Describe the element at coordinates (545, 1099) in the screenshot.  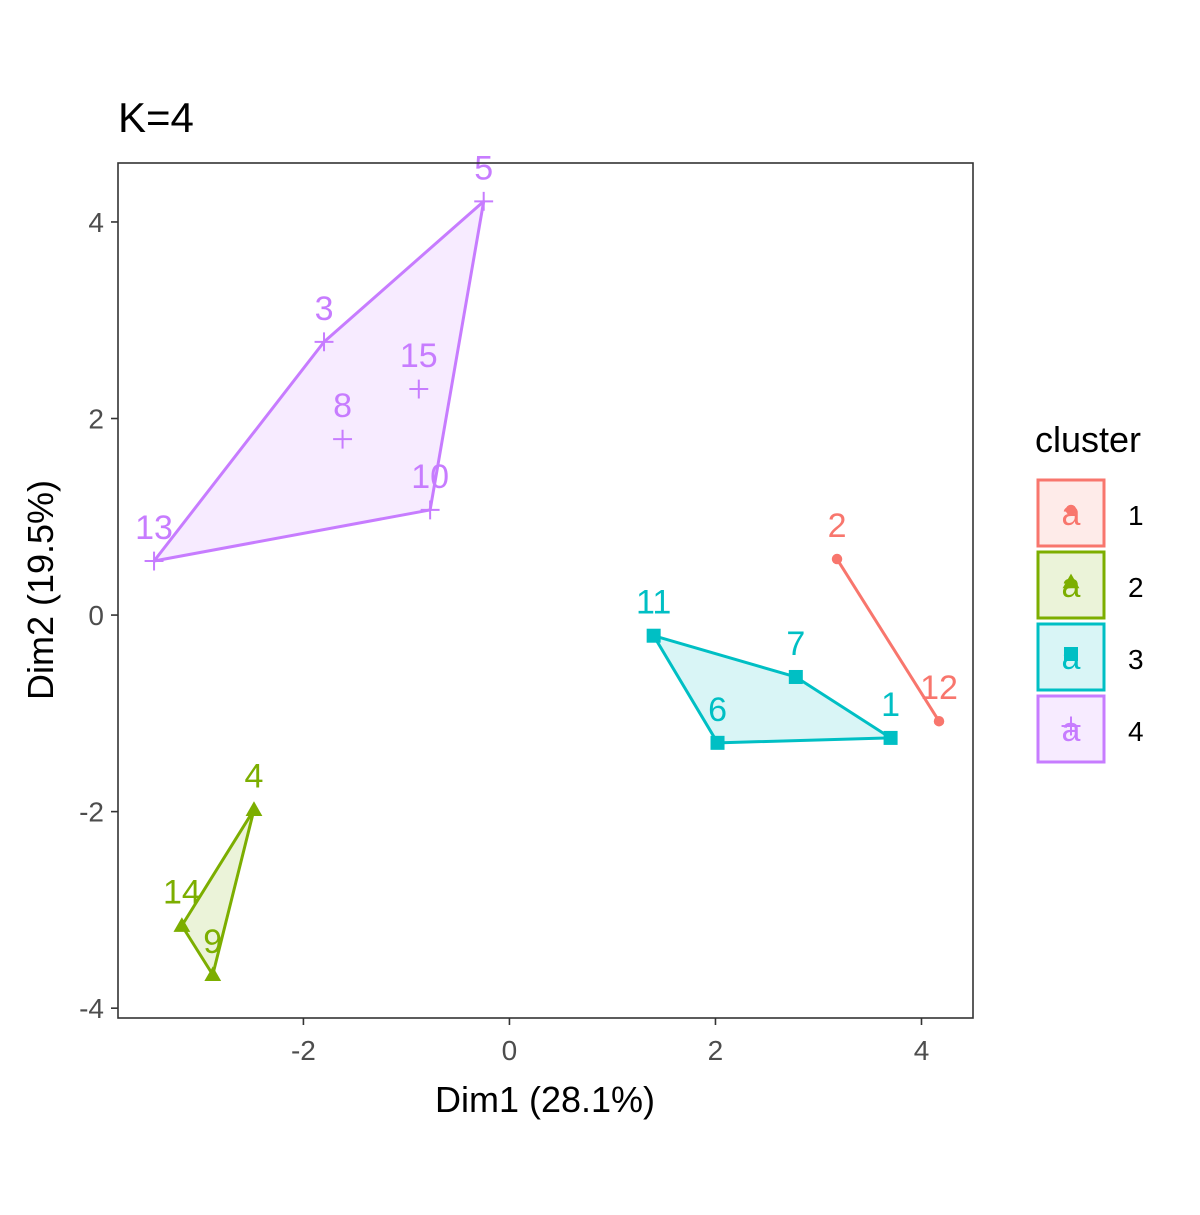
I see `x-axis-title: Dim1 (28.1%)` at that location.